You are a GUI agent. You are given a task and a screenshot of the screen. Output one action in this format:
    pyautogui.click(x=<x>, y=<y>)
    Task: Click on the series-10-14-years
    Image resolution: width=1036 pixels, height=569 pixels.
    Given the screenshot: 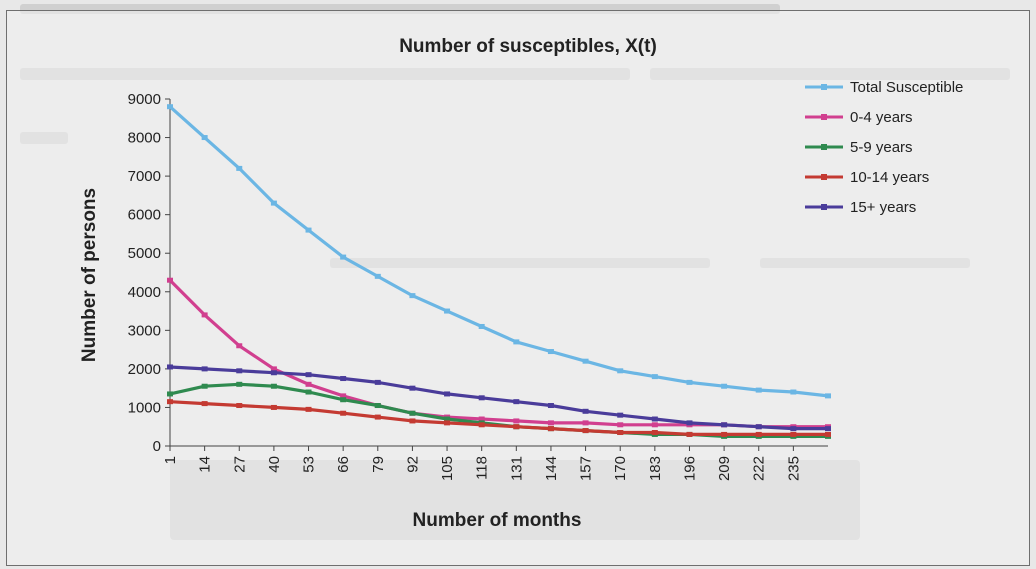 What is the action you would take?
    pyautogui.click(x=499, y=418)
    